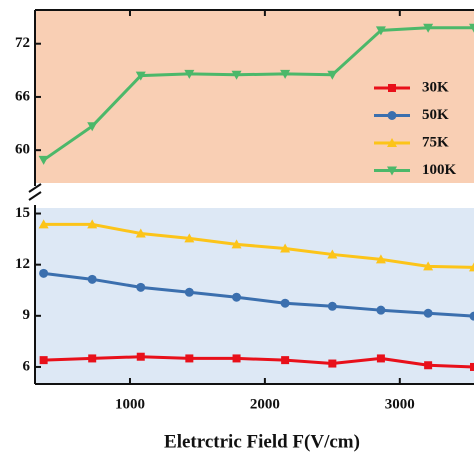 This screenshot has width=474, height=474. Describe the element at coordinates (435, 87) in the screenshot. I see `legend-label: 30K` at that location.